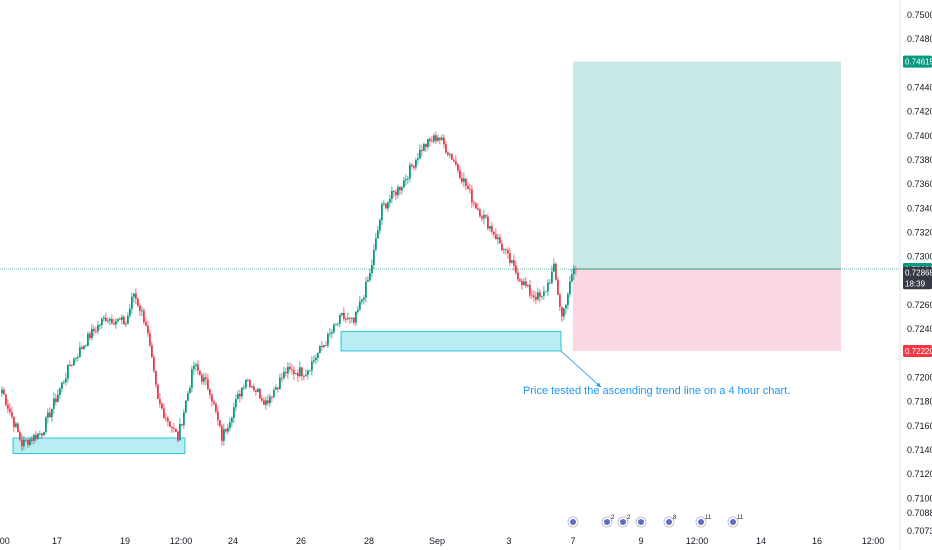  Describe the element at coordinates (919, 450) in the screenshot. I see `y-tick-label: 0.71400` at that location.